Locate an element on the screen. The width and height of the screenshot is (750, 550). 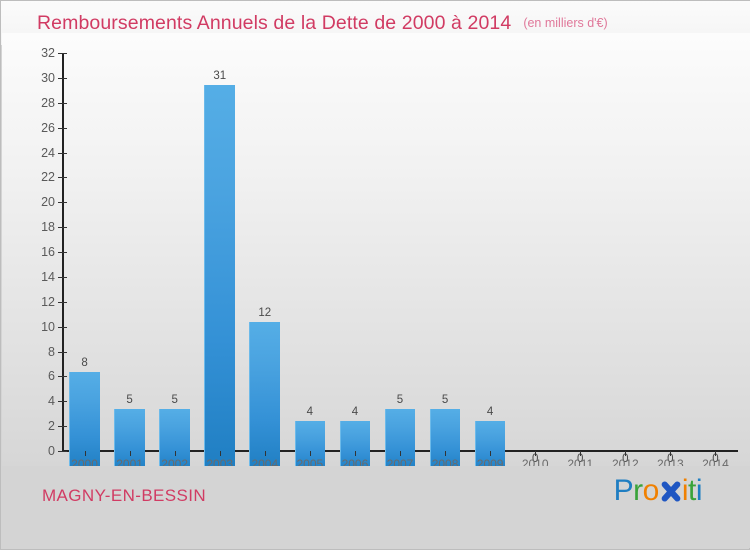
footer: MAGNY-EN-BESSIN Pro iti is located at coordinates (376, 507).